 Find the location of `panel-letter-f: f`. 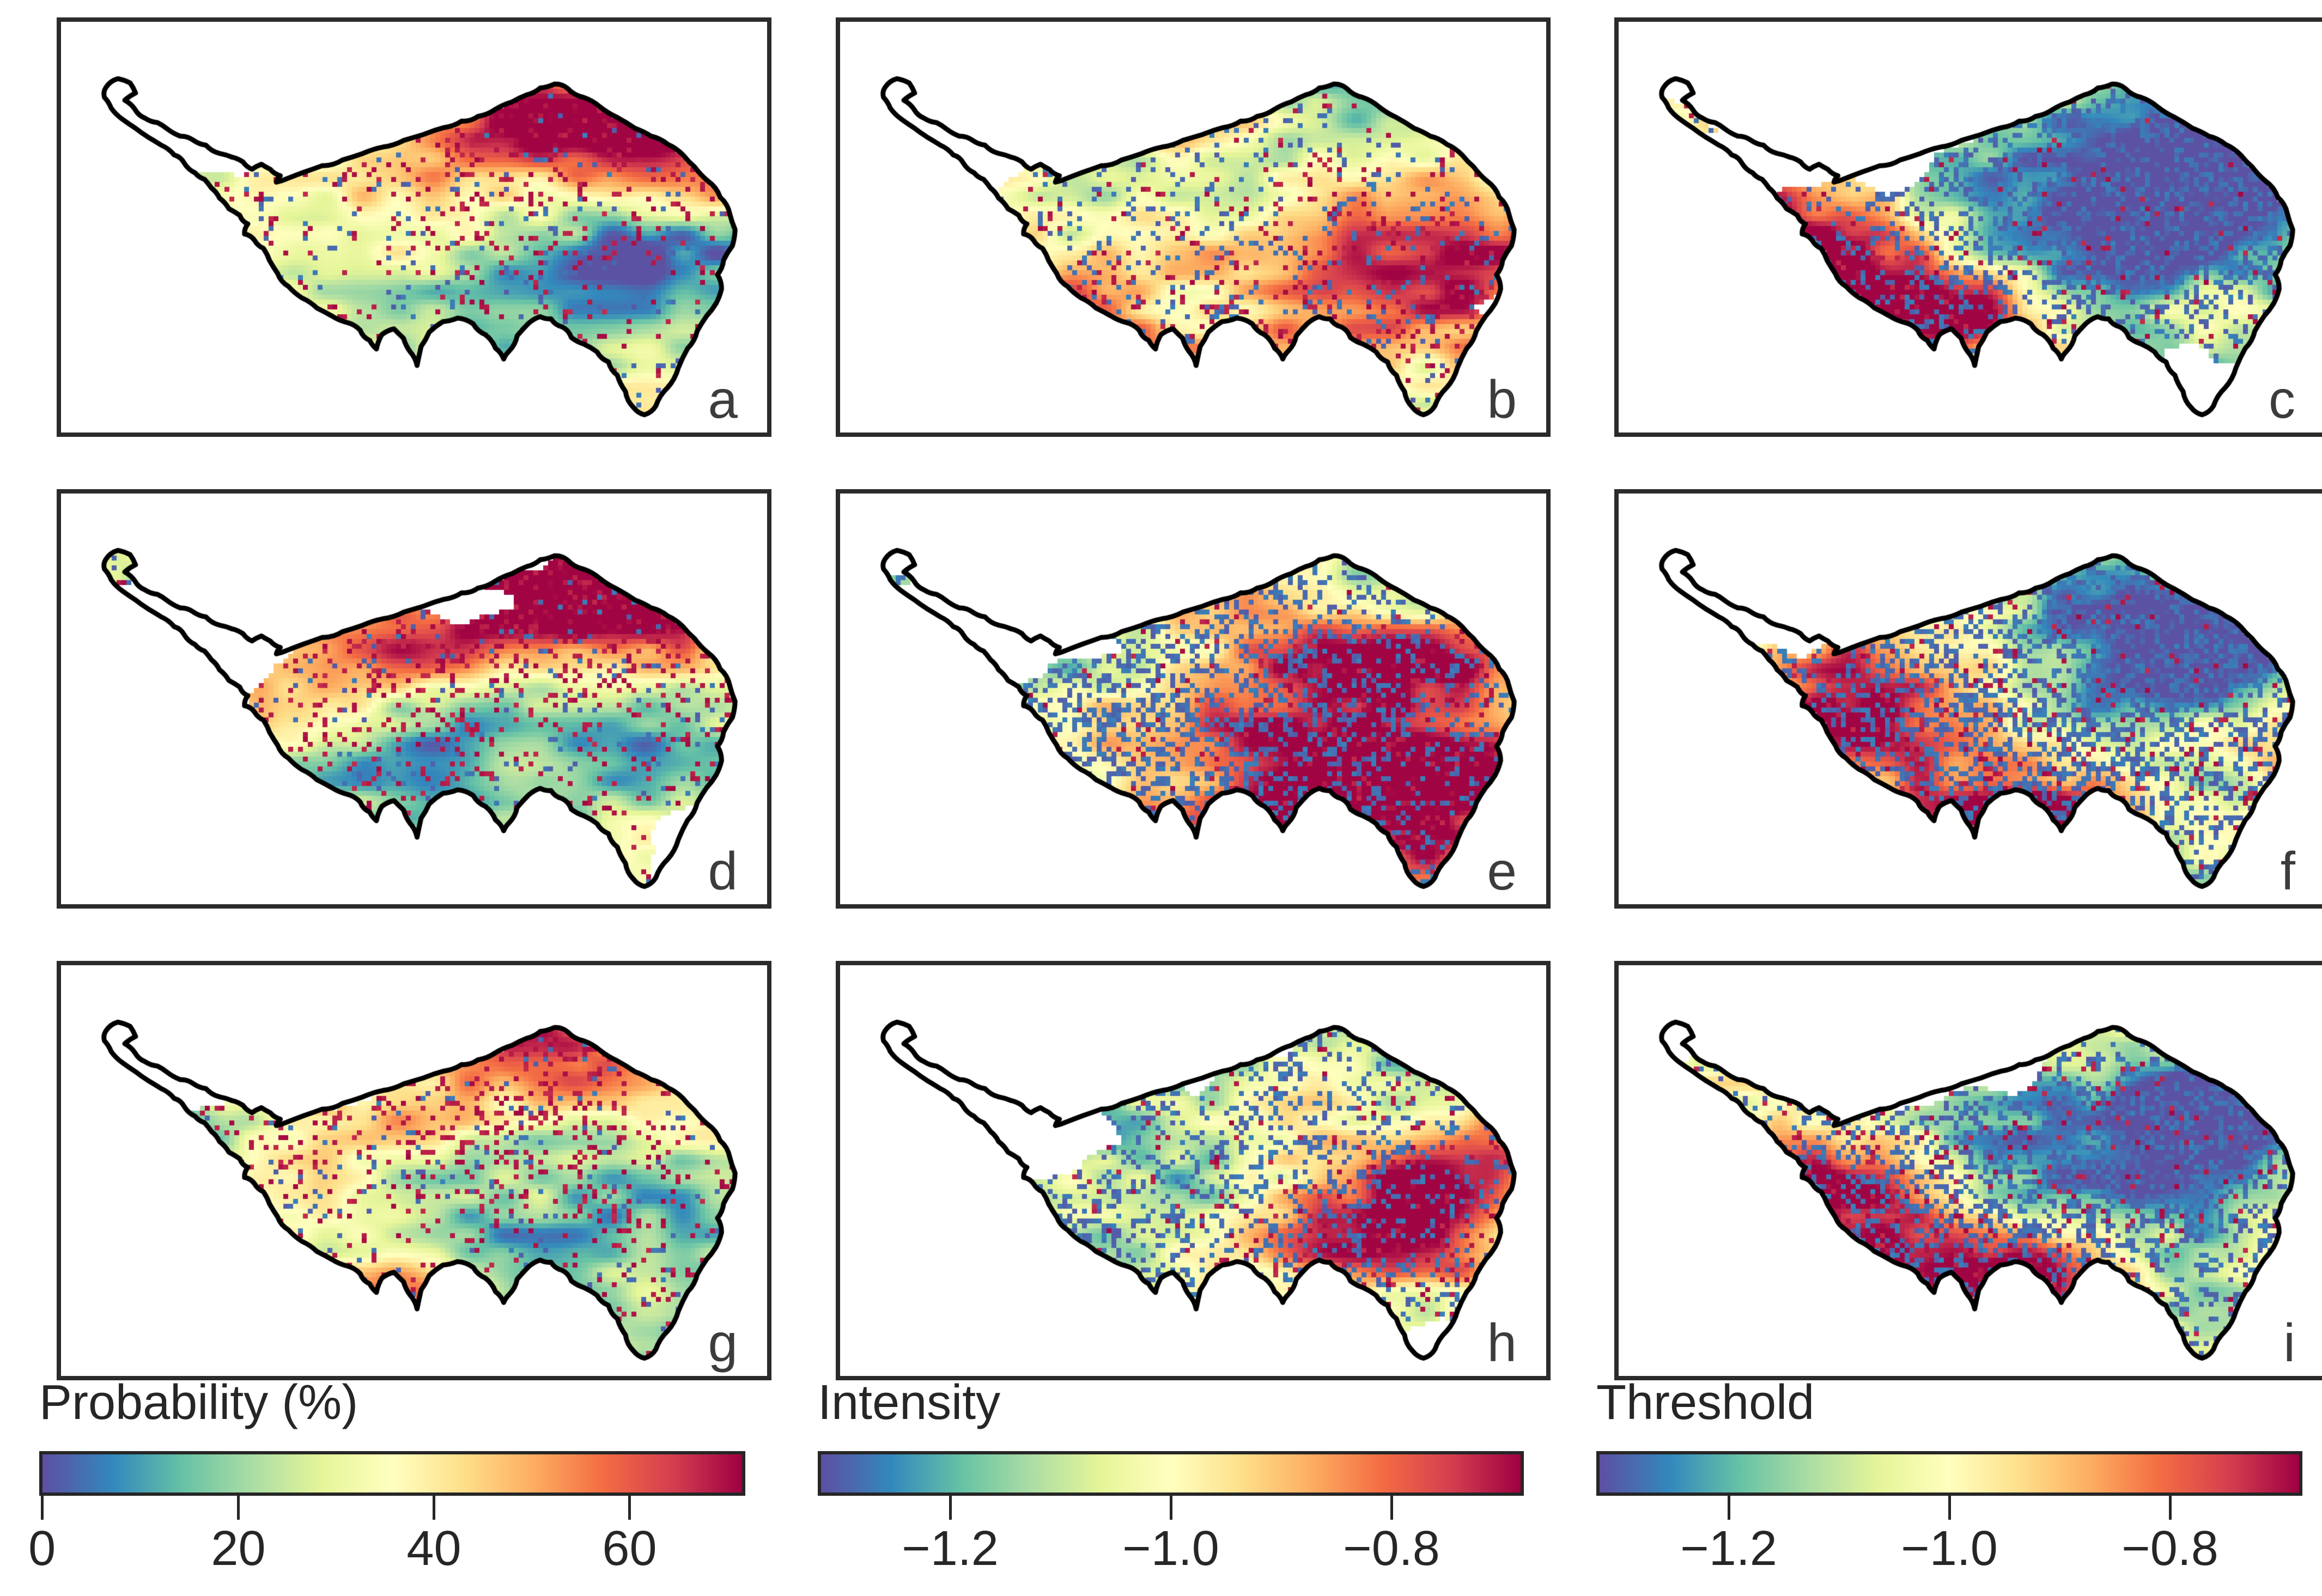

panel-letter-f: f is located at coordinates (2287, 871).